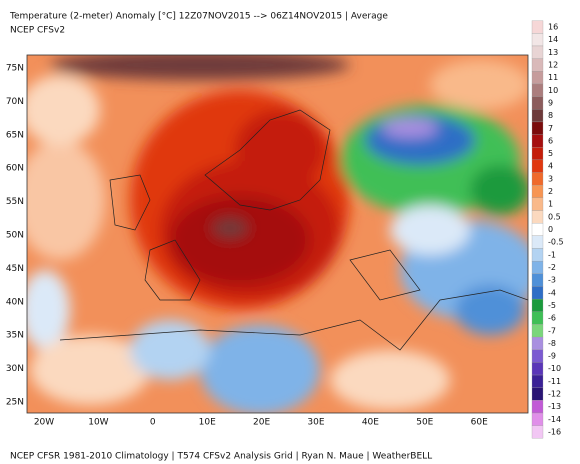 This screenshot has height=464, width=580. I want to click on colorbar-label: 8, so click(550, 115).